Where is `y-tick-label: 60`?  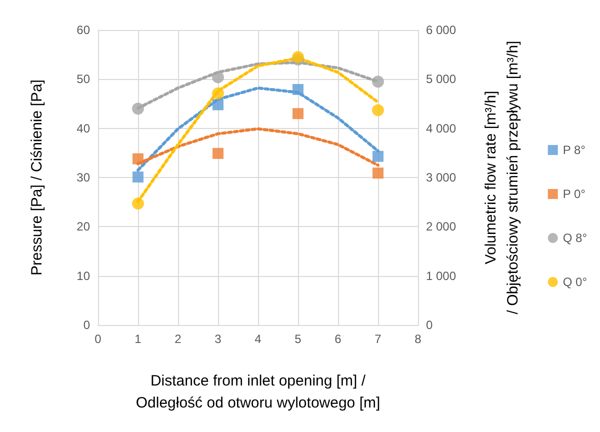
y-tick-label: 60 is located at coordinates (83, 30).